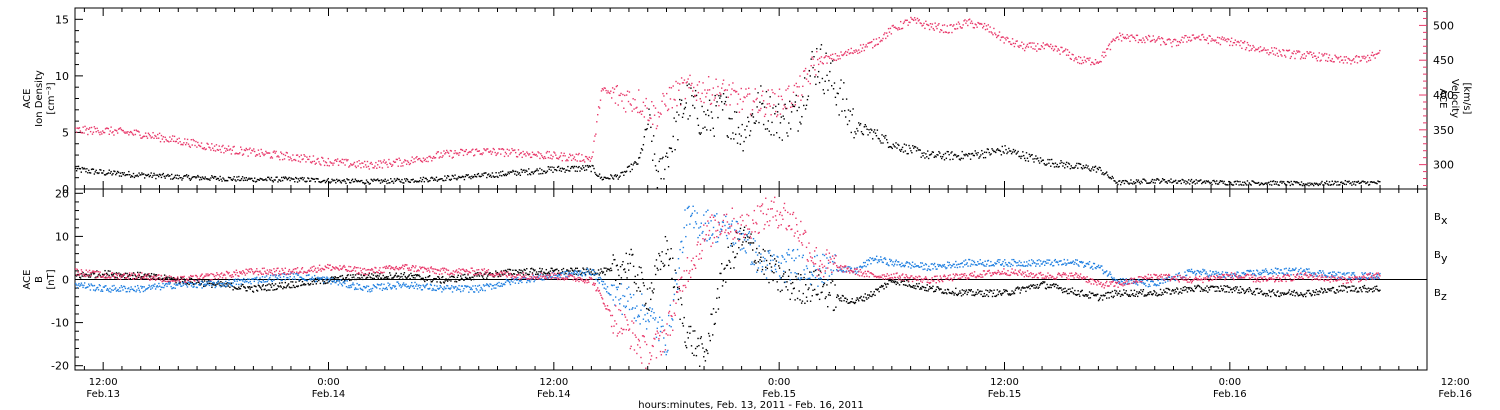 The height and width of the screenshot is (410, 1500). What do you see at coordinates (328, 382) in the screenshot?
I see `x-tick-label-time: 0:00` at bounding box center [328, 382].